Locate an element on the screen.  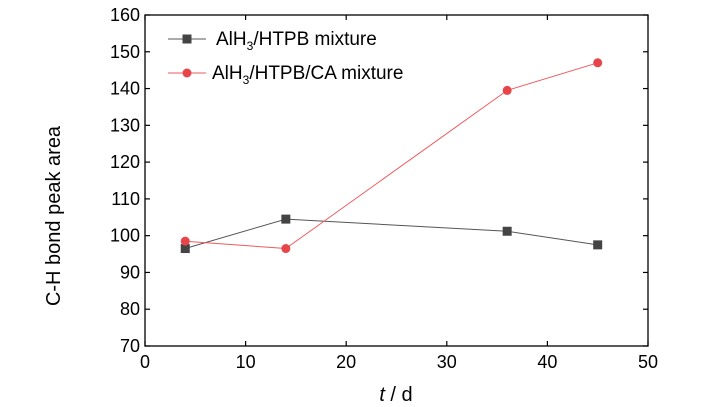
x-tick-label: 10 is located at coordinates (246, 362).